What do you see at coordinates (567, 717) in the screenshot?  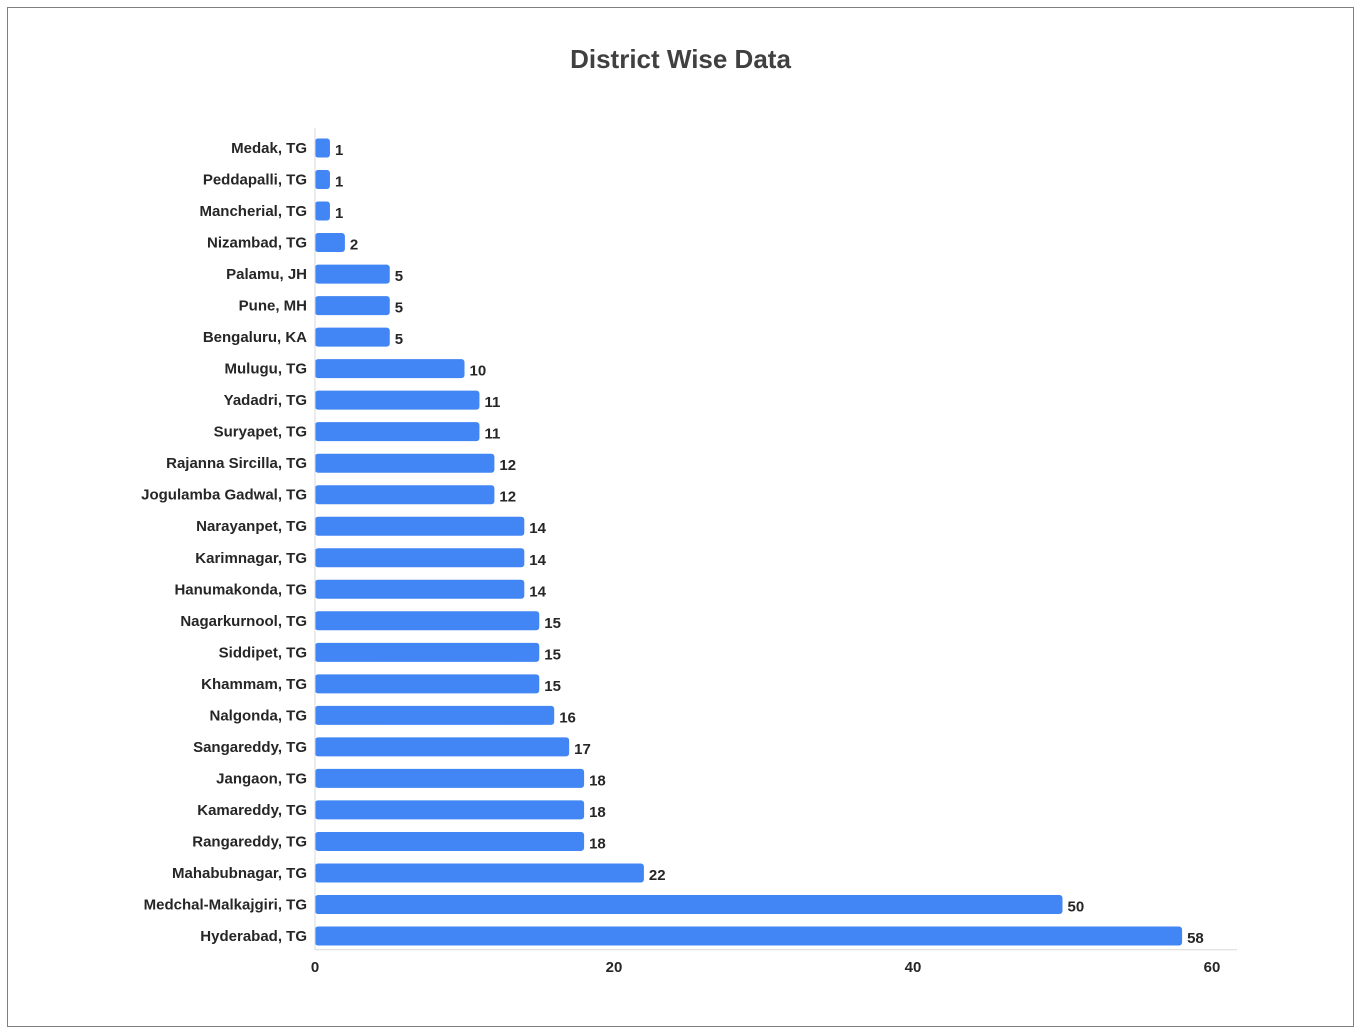 I see `value-label-nalgonda-tg: 16` at bounding box center [567, 717].